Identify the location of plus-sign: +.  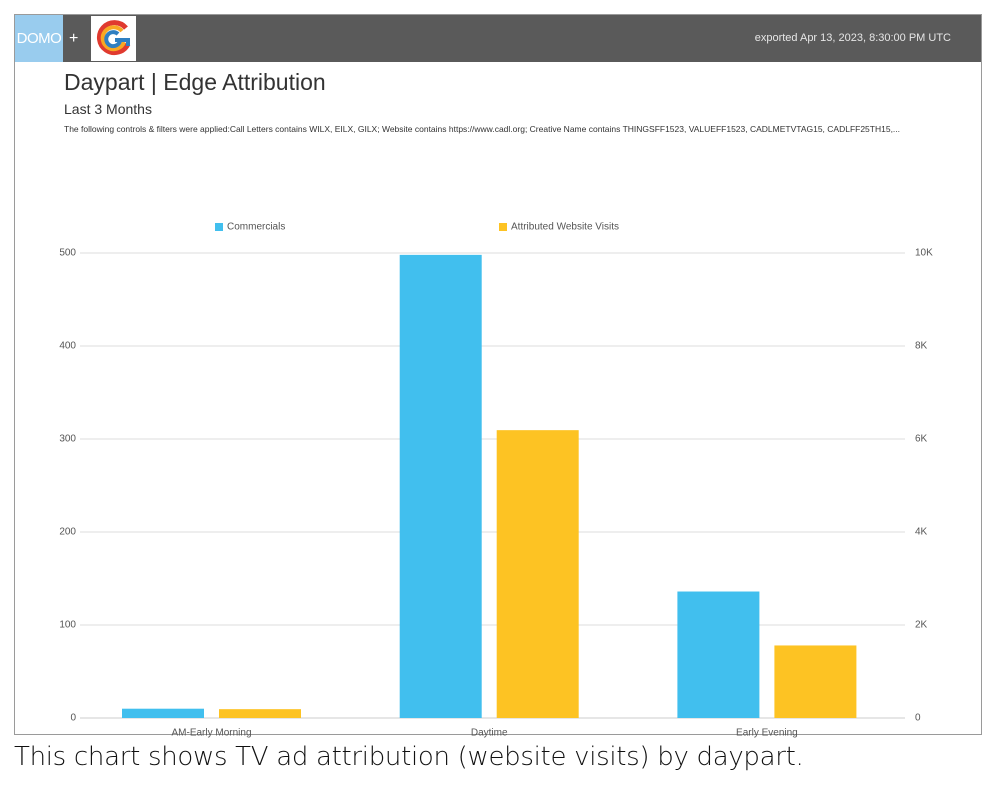
(74, 38).